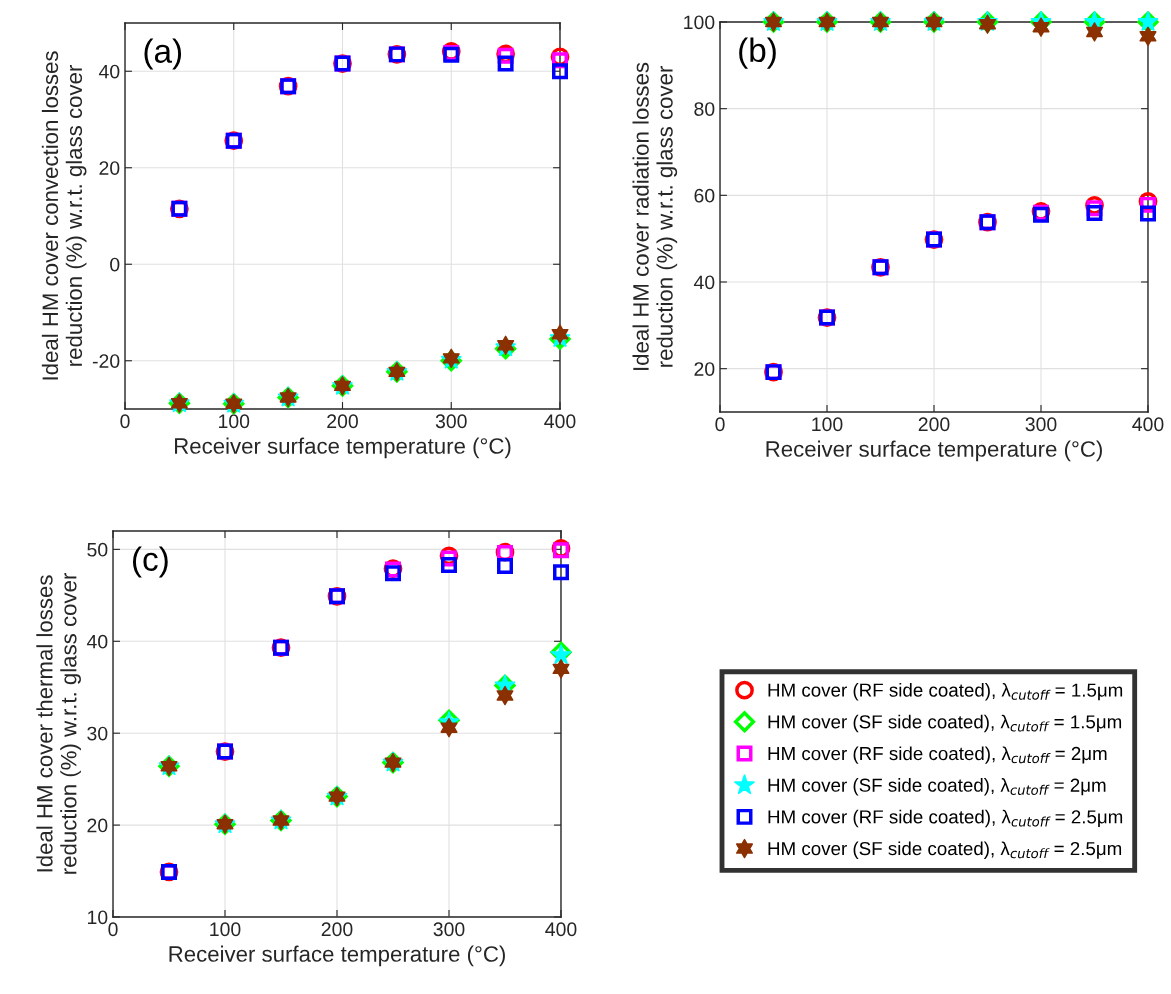 The height and width of the screenshot is (994, 1171). Describe the element at coordinates (97, 549) in the screenshot. I see `y-tick-label: 50` at that location.